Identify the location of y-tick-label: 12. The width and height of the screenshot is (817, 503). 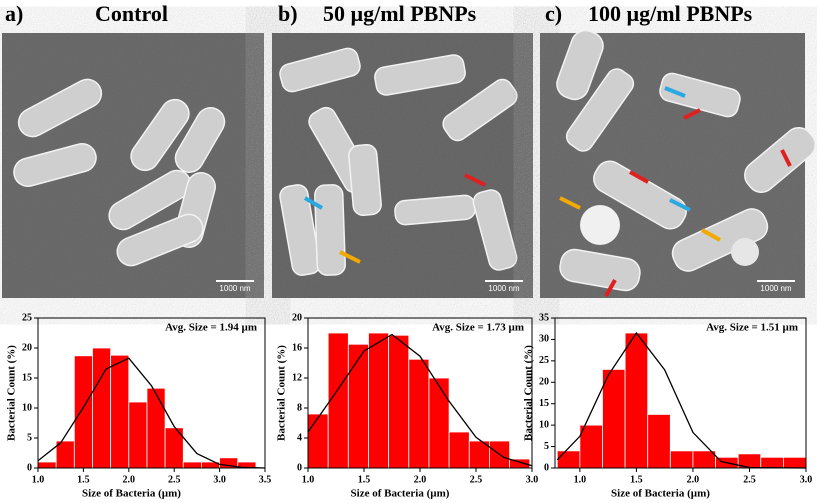
(297, 377).